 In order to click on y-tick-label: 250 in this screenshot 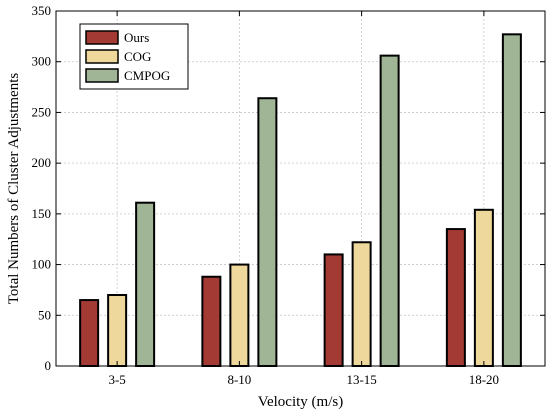, I will do `click(42, 111)`.